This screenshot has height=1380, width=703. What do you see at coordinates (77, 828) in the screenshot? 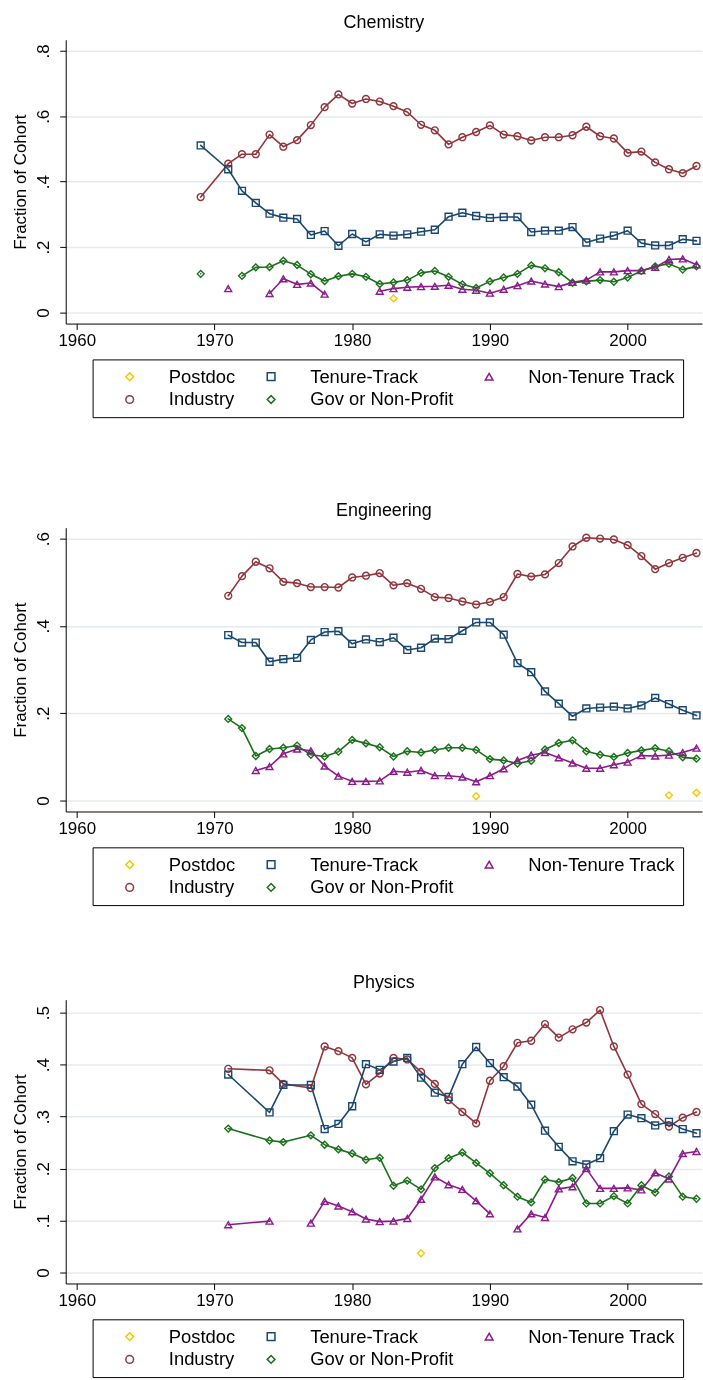
I see `x-tick-label: 1960` at bounding box center [77, 828].